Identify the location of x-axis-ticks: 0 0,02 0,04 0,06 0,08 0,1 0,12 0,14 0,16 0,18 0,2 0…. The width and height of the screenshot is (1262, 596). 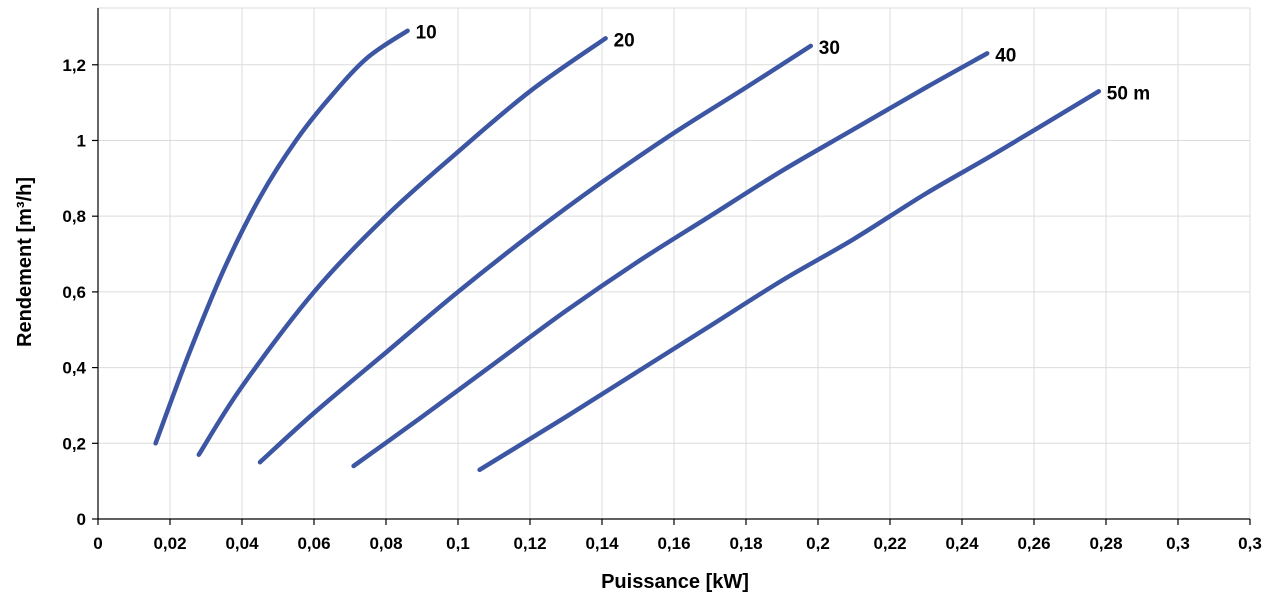
(677, 536).